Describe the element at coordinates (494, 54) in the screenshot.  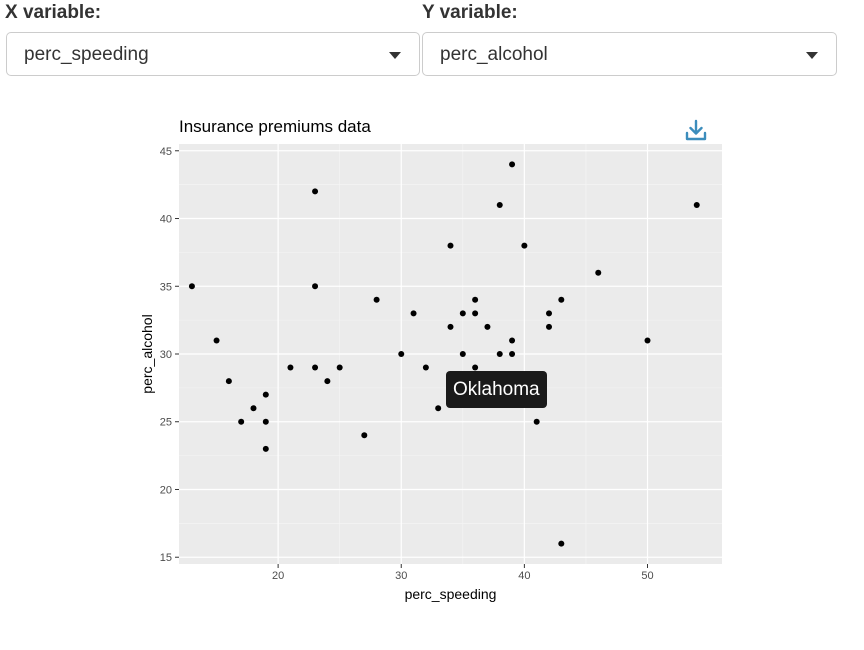
I see `y-variable-value: perc_alcohol` at that location.